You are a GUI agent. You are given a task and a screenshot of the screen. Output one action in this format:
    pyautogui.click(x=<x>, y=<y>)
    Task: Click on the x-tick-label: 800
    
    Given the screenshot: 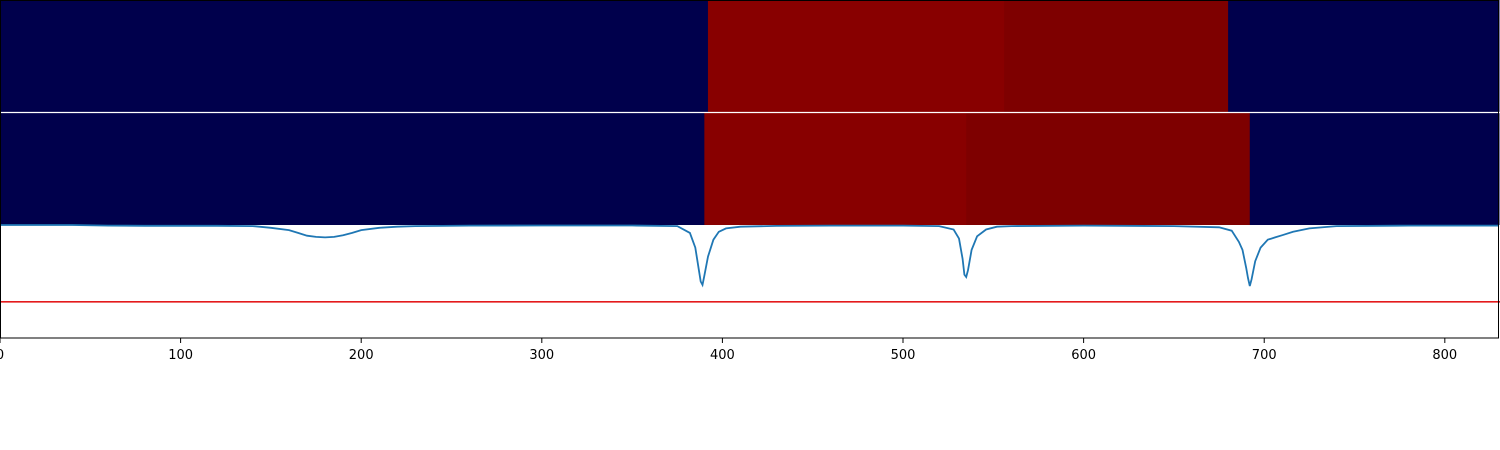 What is the action you would take?
    pyautogui.click(x=1444, y=355)
    